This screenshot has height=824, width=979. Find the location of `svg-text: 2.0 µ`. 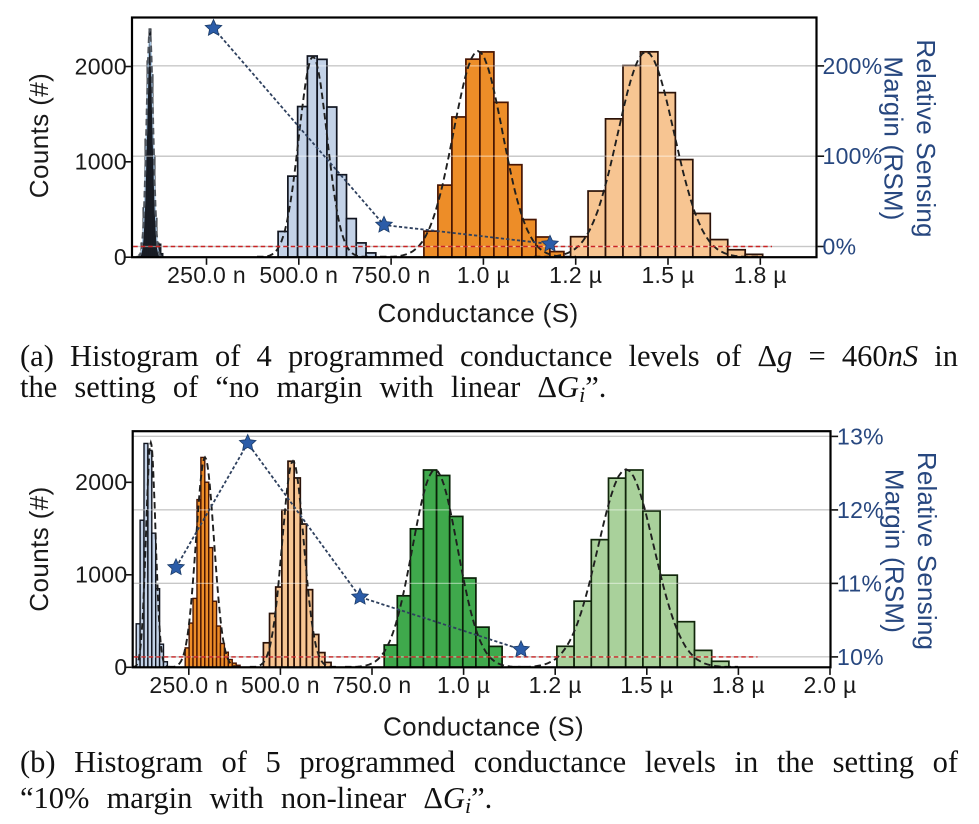

svg-text: 2.0 µ is located at coordinates (829, 685).